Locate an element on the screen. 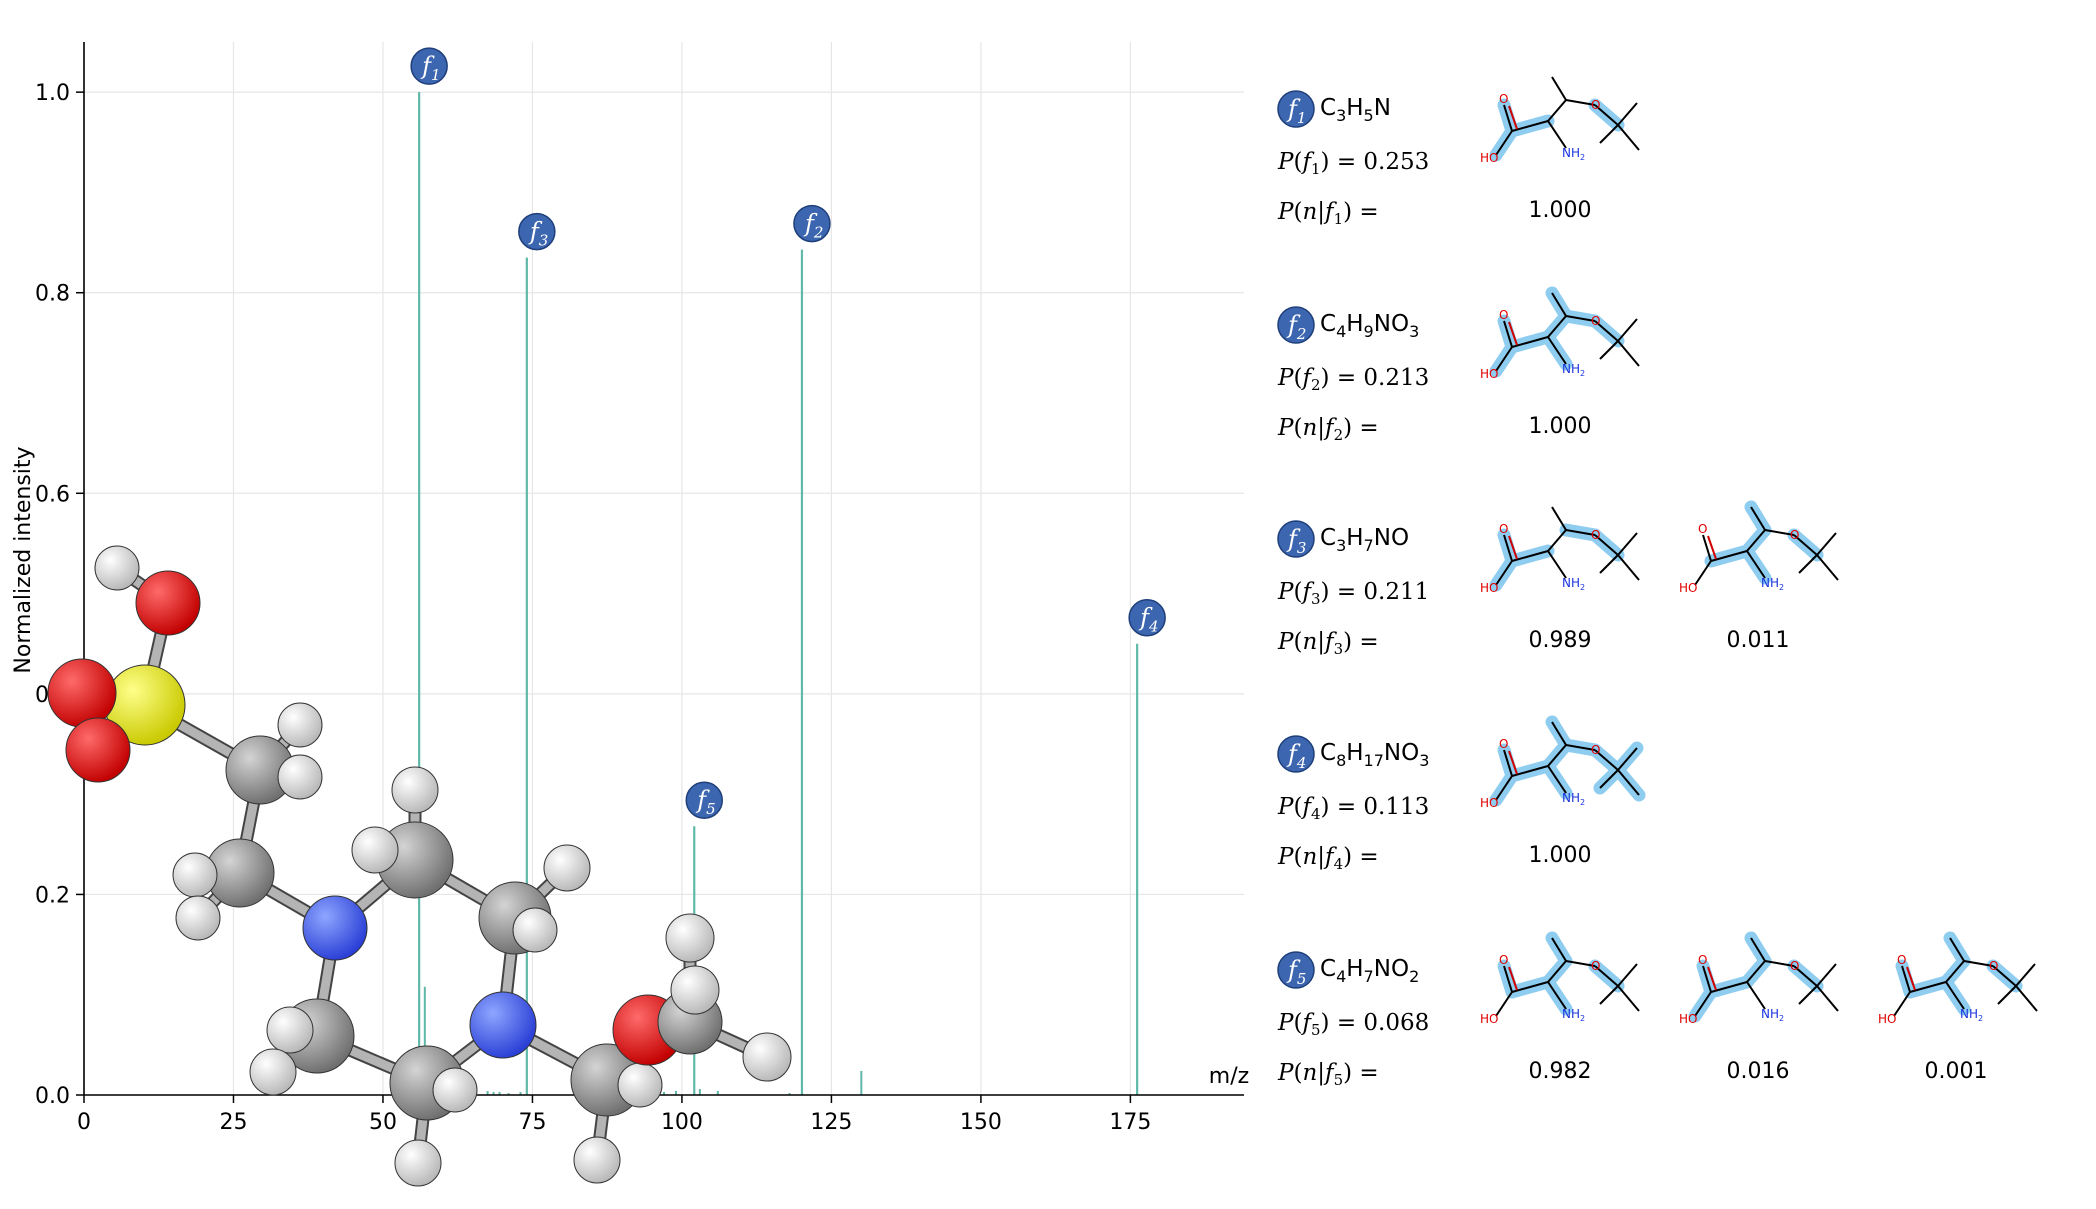 The width and height of the screenshot is (2096, 1209). ether-oxygen-label: O is located at coordinates (1595, 321).